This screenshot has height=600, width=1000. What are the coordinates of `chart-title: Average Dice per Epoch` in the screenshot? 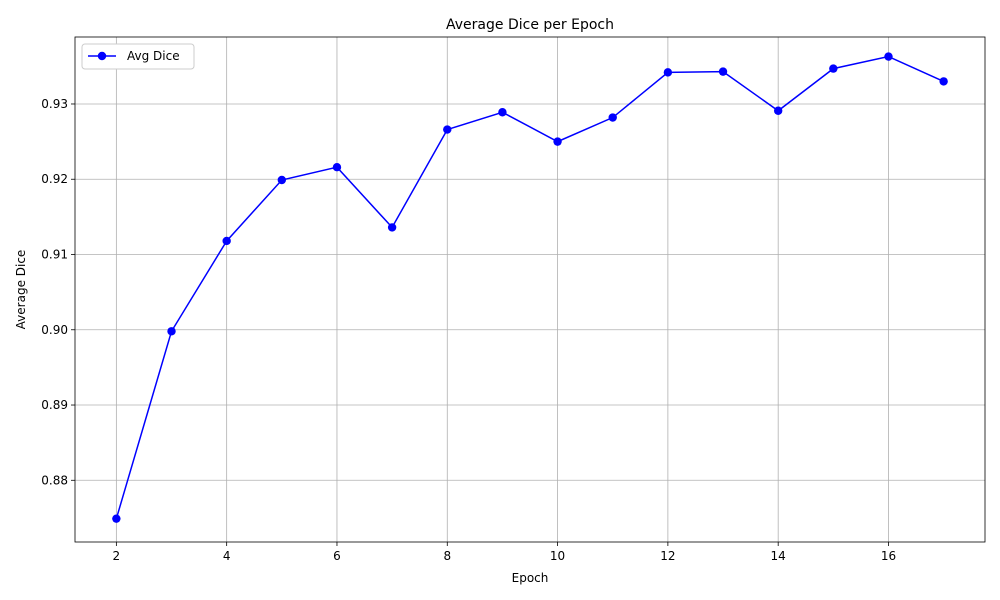 It's located at (530, 25).